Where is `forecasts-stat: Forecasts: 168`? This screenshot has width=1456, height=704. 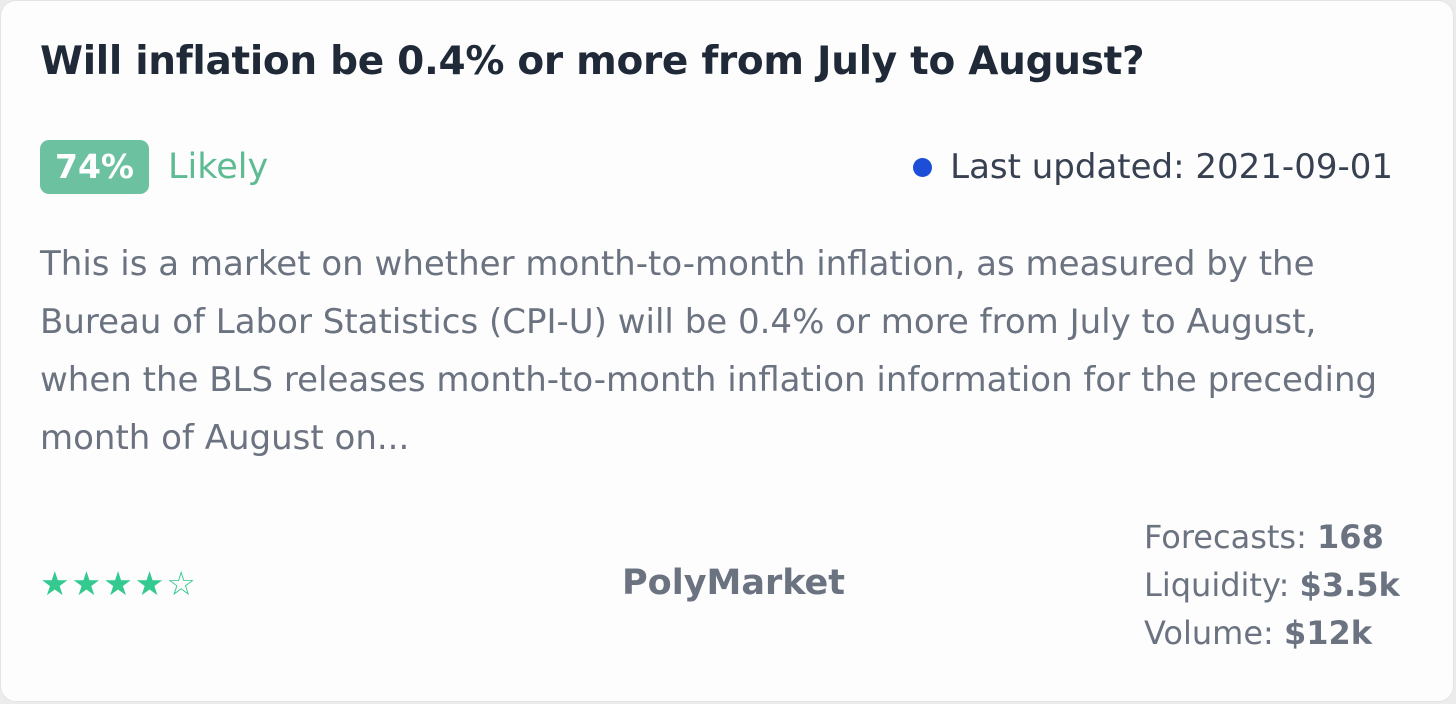
forecasts-stat: Forecasts: 168 is located at coordinates (1272, 537).